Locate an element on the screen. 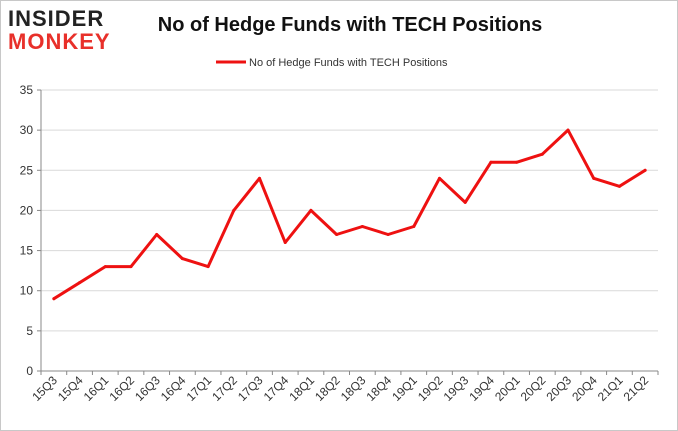  x-tick-label: 20Q1 is located at coordinates (507, 388).